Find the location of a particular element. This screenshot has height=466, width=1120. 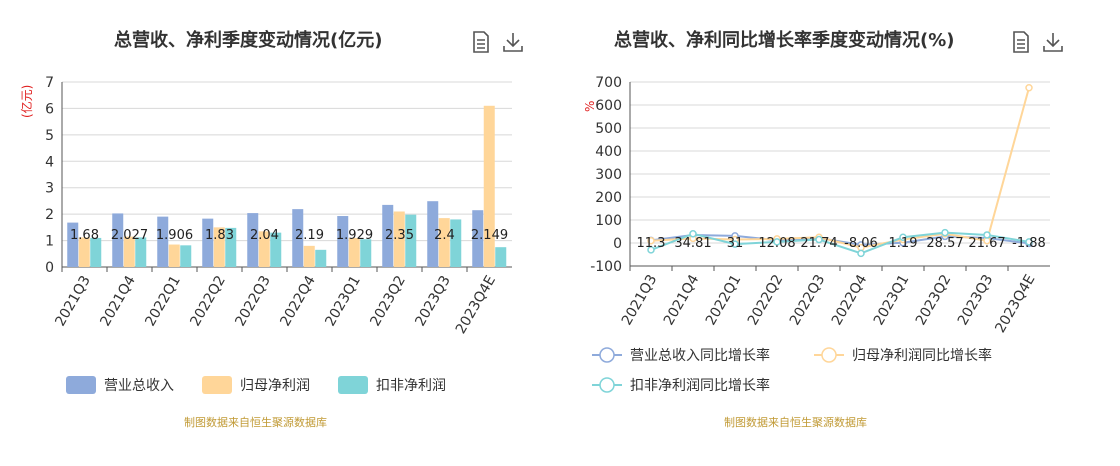

y-tick-label: 5 is located at coordinates (49, 136).